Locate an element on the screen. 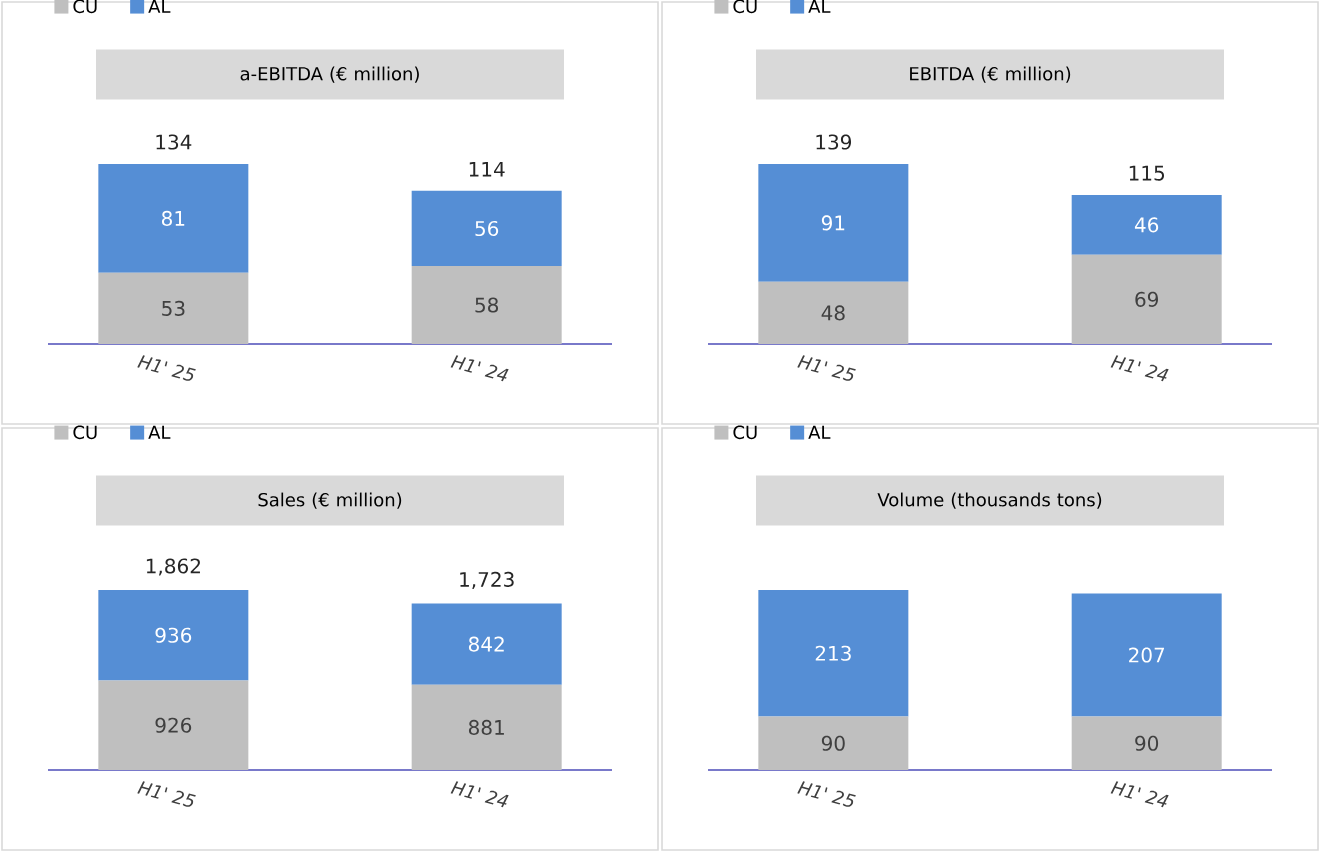 The image size is (1320, 852). data-label: 936 is located at coordinates (173, 635).